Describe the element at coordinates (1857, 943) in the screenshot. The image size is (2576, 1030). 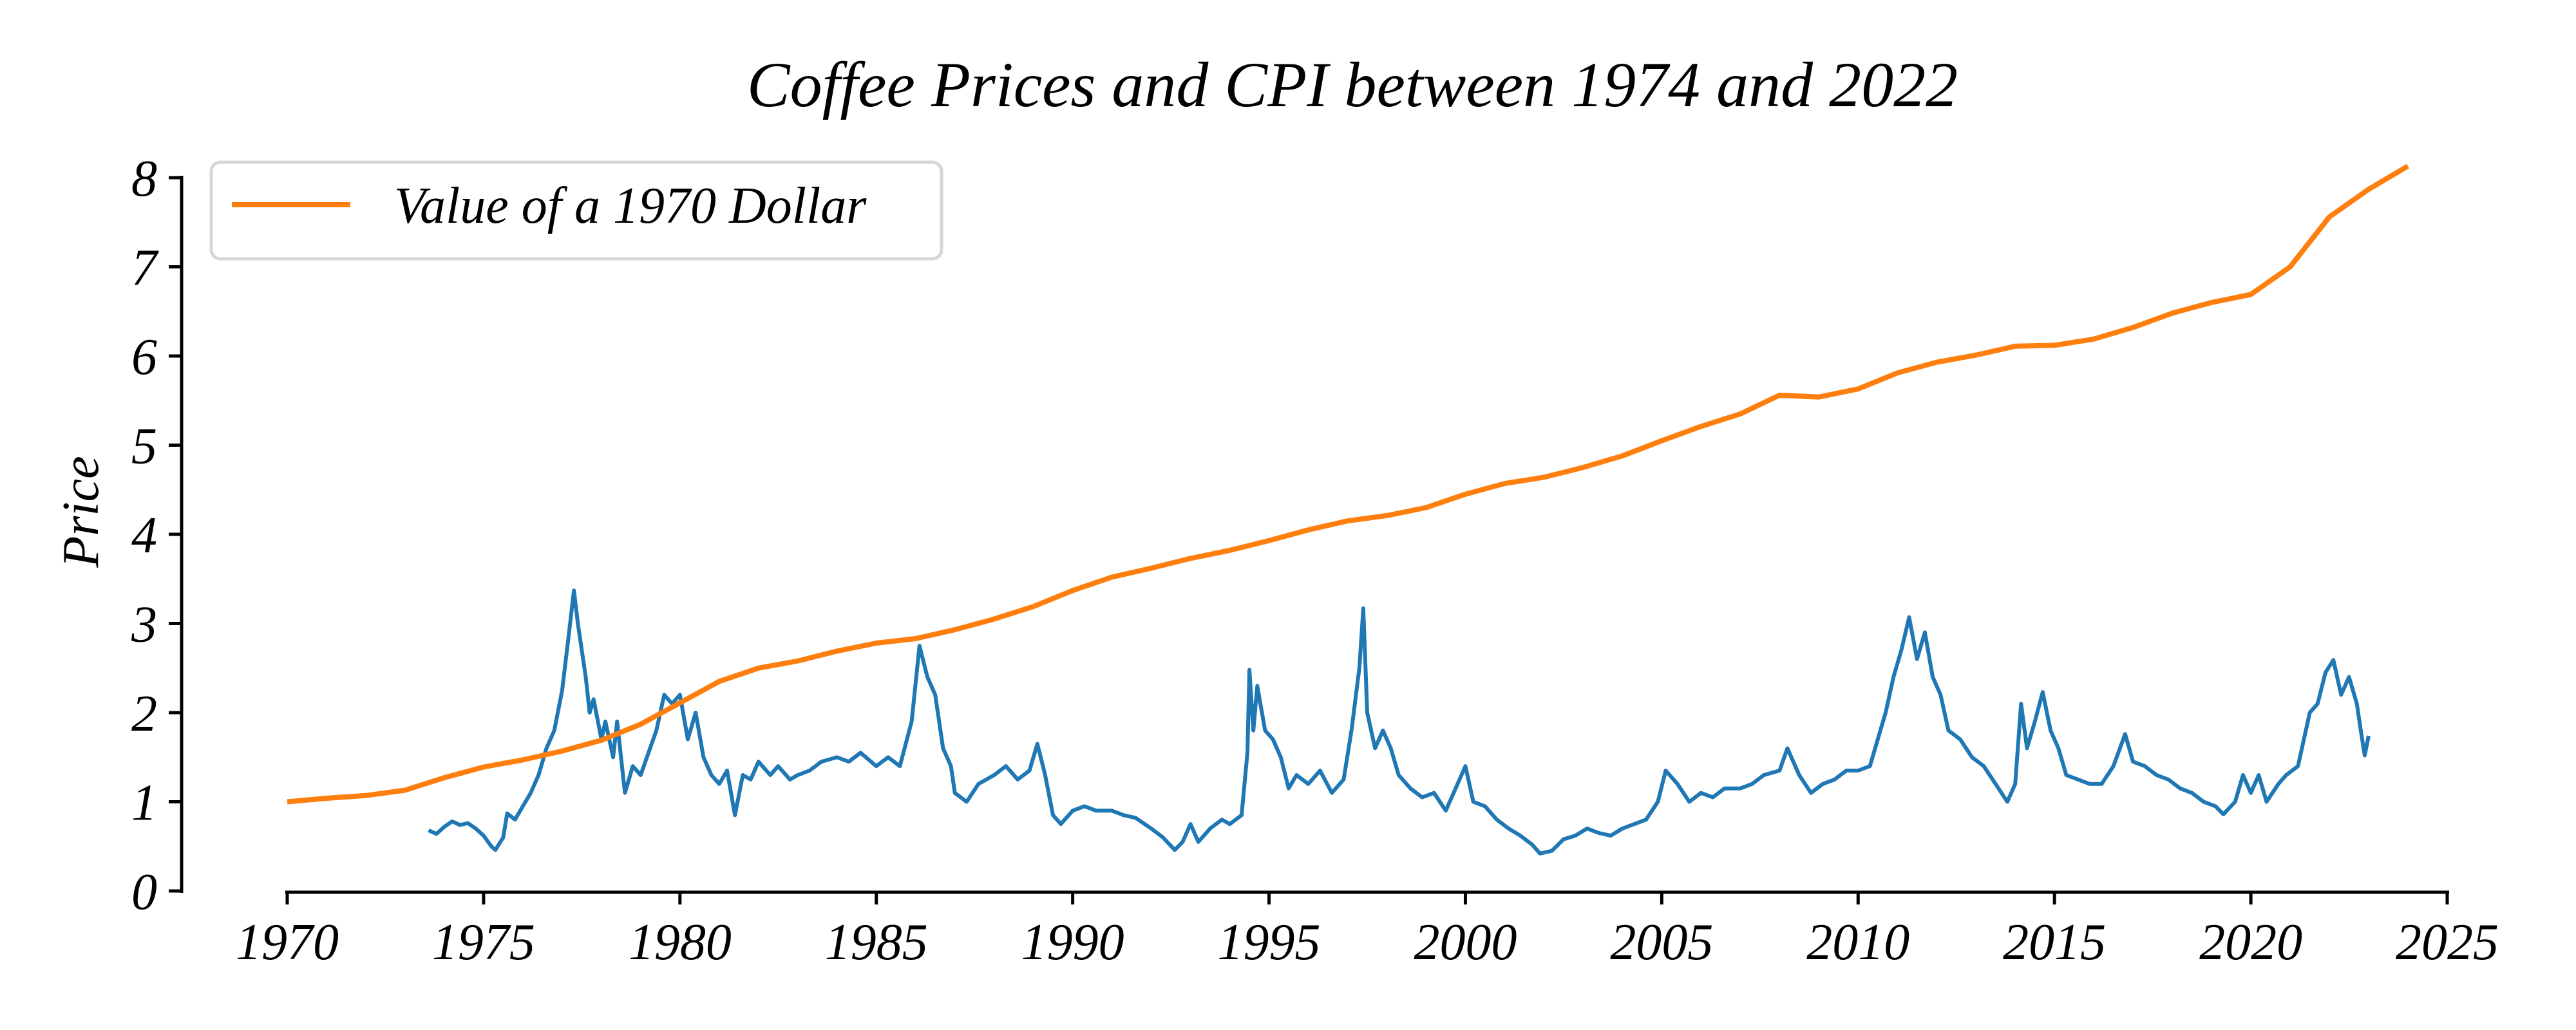
I see `x-tick-label-2010: 2010` at that location.